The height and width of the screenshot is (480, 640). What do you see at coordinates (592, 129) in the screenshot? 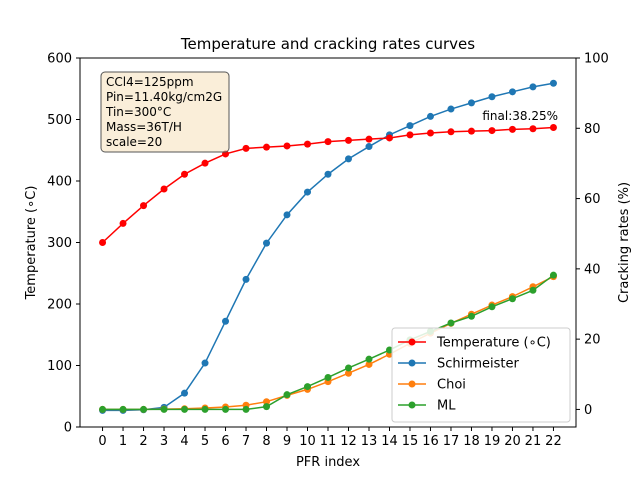
I see `y-right-tick-label: 80` at bounding box center [592, 129].